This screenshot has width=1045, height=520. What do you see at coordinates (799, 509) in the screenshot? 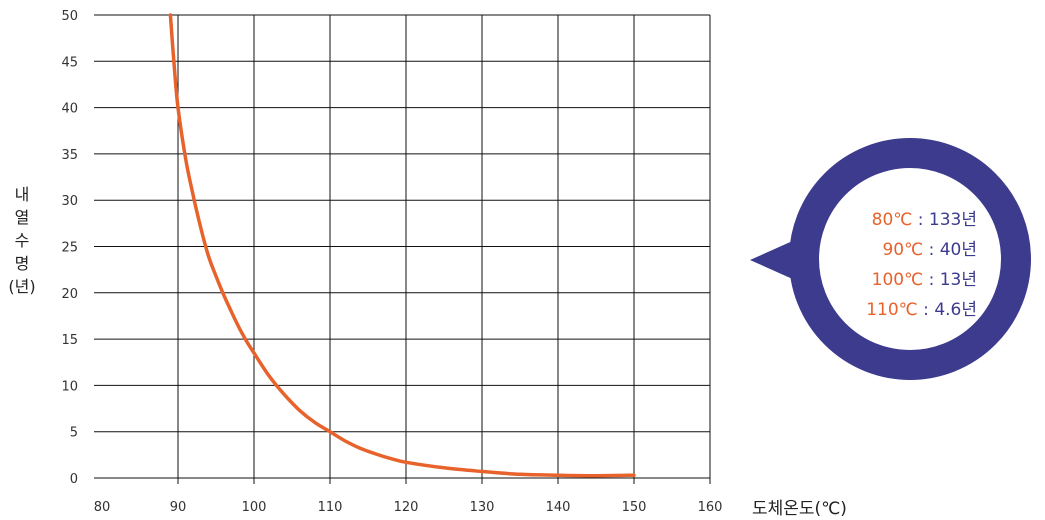
I see `x-axis-title: 도체온도(℃)` at bounding box center [799, 509].